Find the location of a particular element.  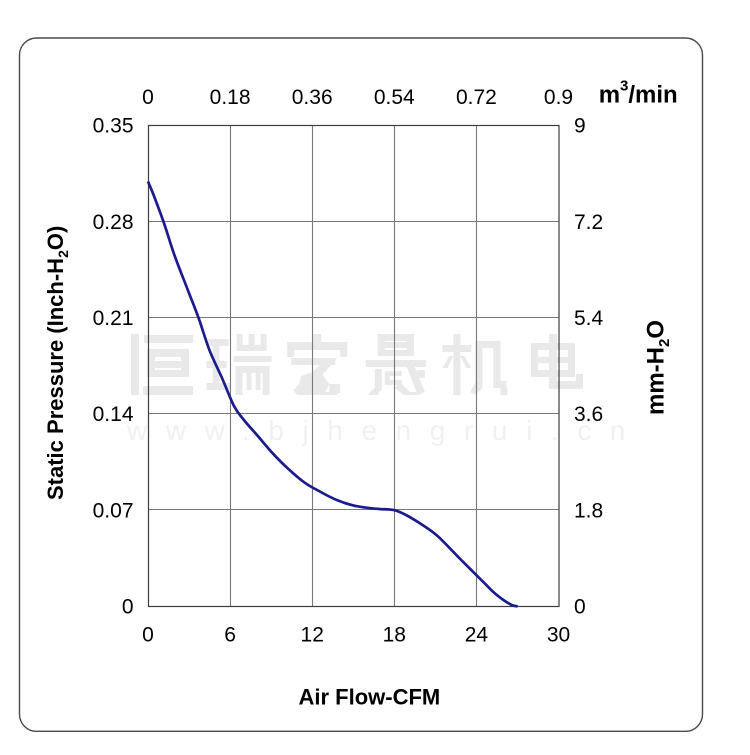

svg-text: 0.54 is located at coordinates (394, 97).